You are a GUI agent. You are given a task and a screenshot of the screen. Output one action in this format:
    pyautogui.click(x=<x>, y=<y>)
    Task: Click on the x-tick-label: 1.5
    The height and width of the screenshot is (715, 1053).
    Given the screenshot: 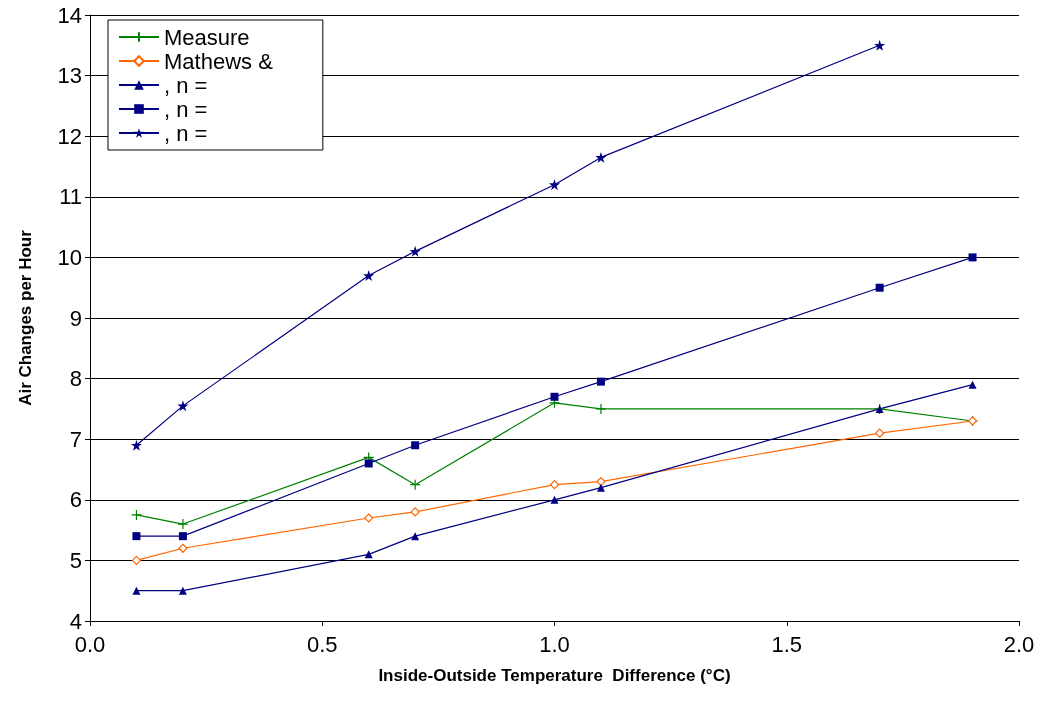 What is the action you would take?
    pyautogui.click(x=787, y=644)
    